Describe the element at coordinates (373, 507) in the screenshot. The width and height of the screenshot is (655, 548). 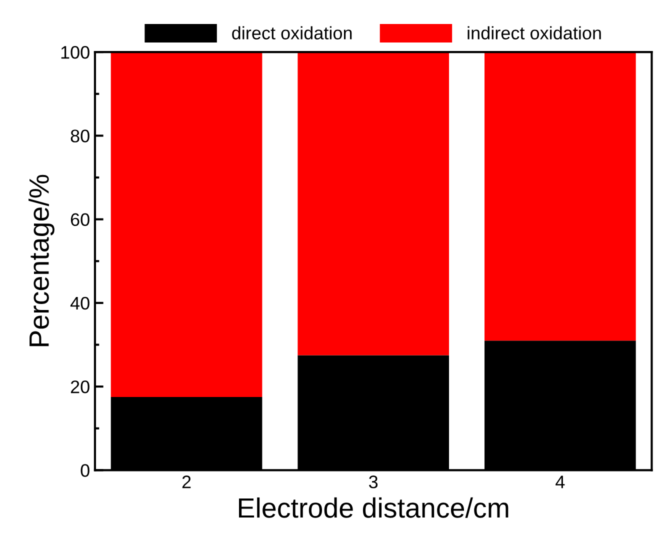
I see `x-axis-title: Electrode distance/cm` at that location.